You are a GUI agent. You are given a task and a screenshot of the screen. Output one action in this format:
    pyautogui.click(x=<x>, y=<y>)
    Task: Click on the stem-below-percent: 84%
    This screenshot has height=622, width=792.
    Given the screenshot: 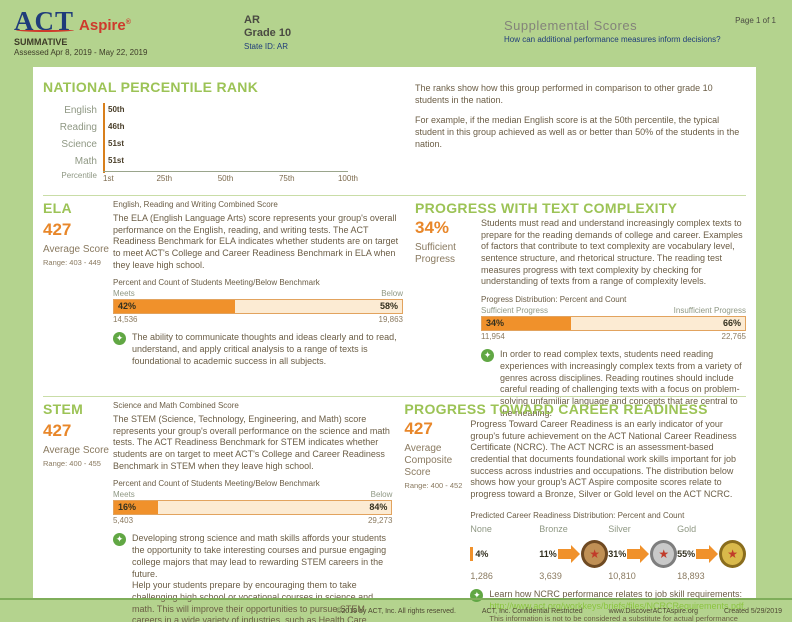 What is the action you would take?
    pyautogui.click(x=378, y=507)
    